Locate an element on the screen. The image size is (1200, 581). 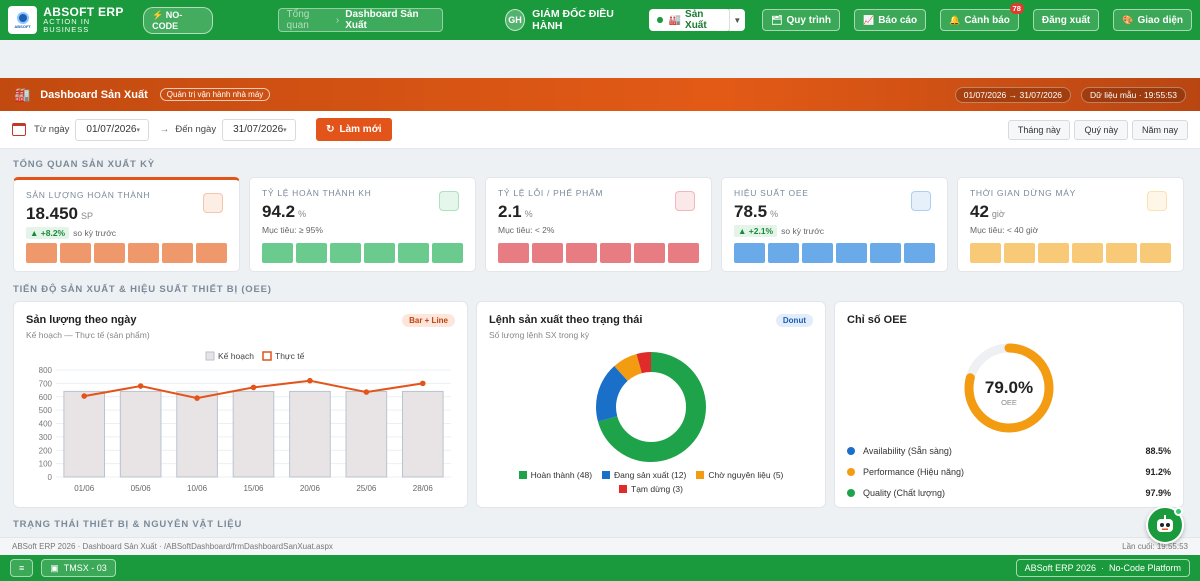
card-title: Sản lượng theo ngày is located at coordinates (81, 320).